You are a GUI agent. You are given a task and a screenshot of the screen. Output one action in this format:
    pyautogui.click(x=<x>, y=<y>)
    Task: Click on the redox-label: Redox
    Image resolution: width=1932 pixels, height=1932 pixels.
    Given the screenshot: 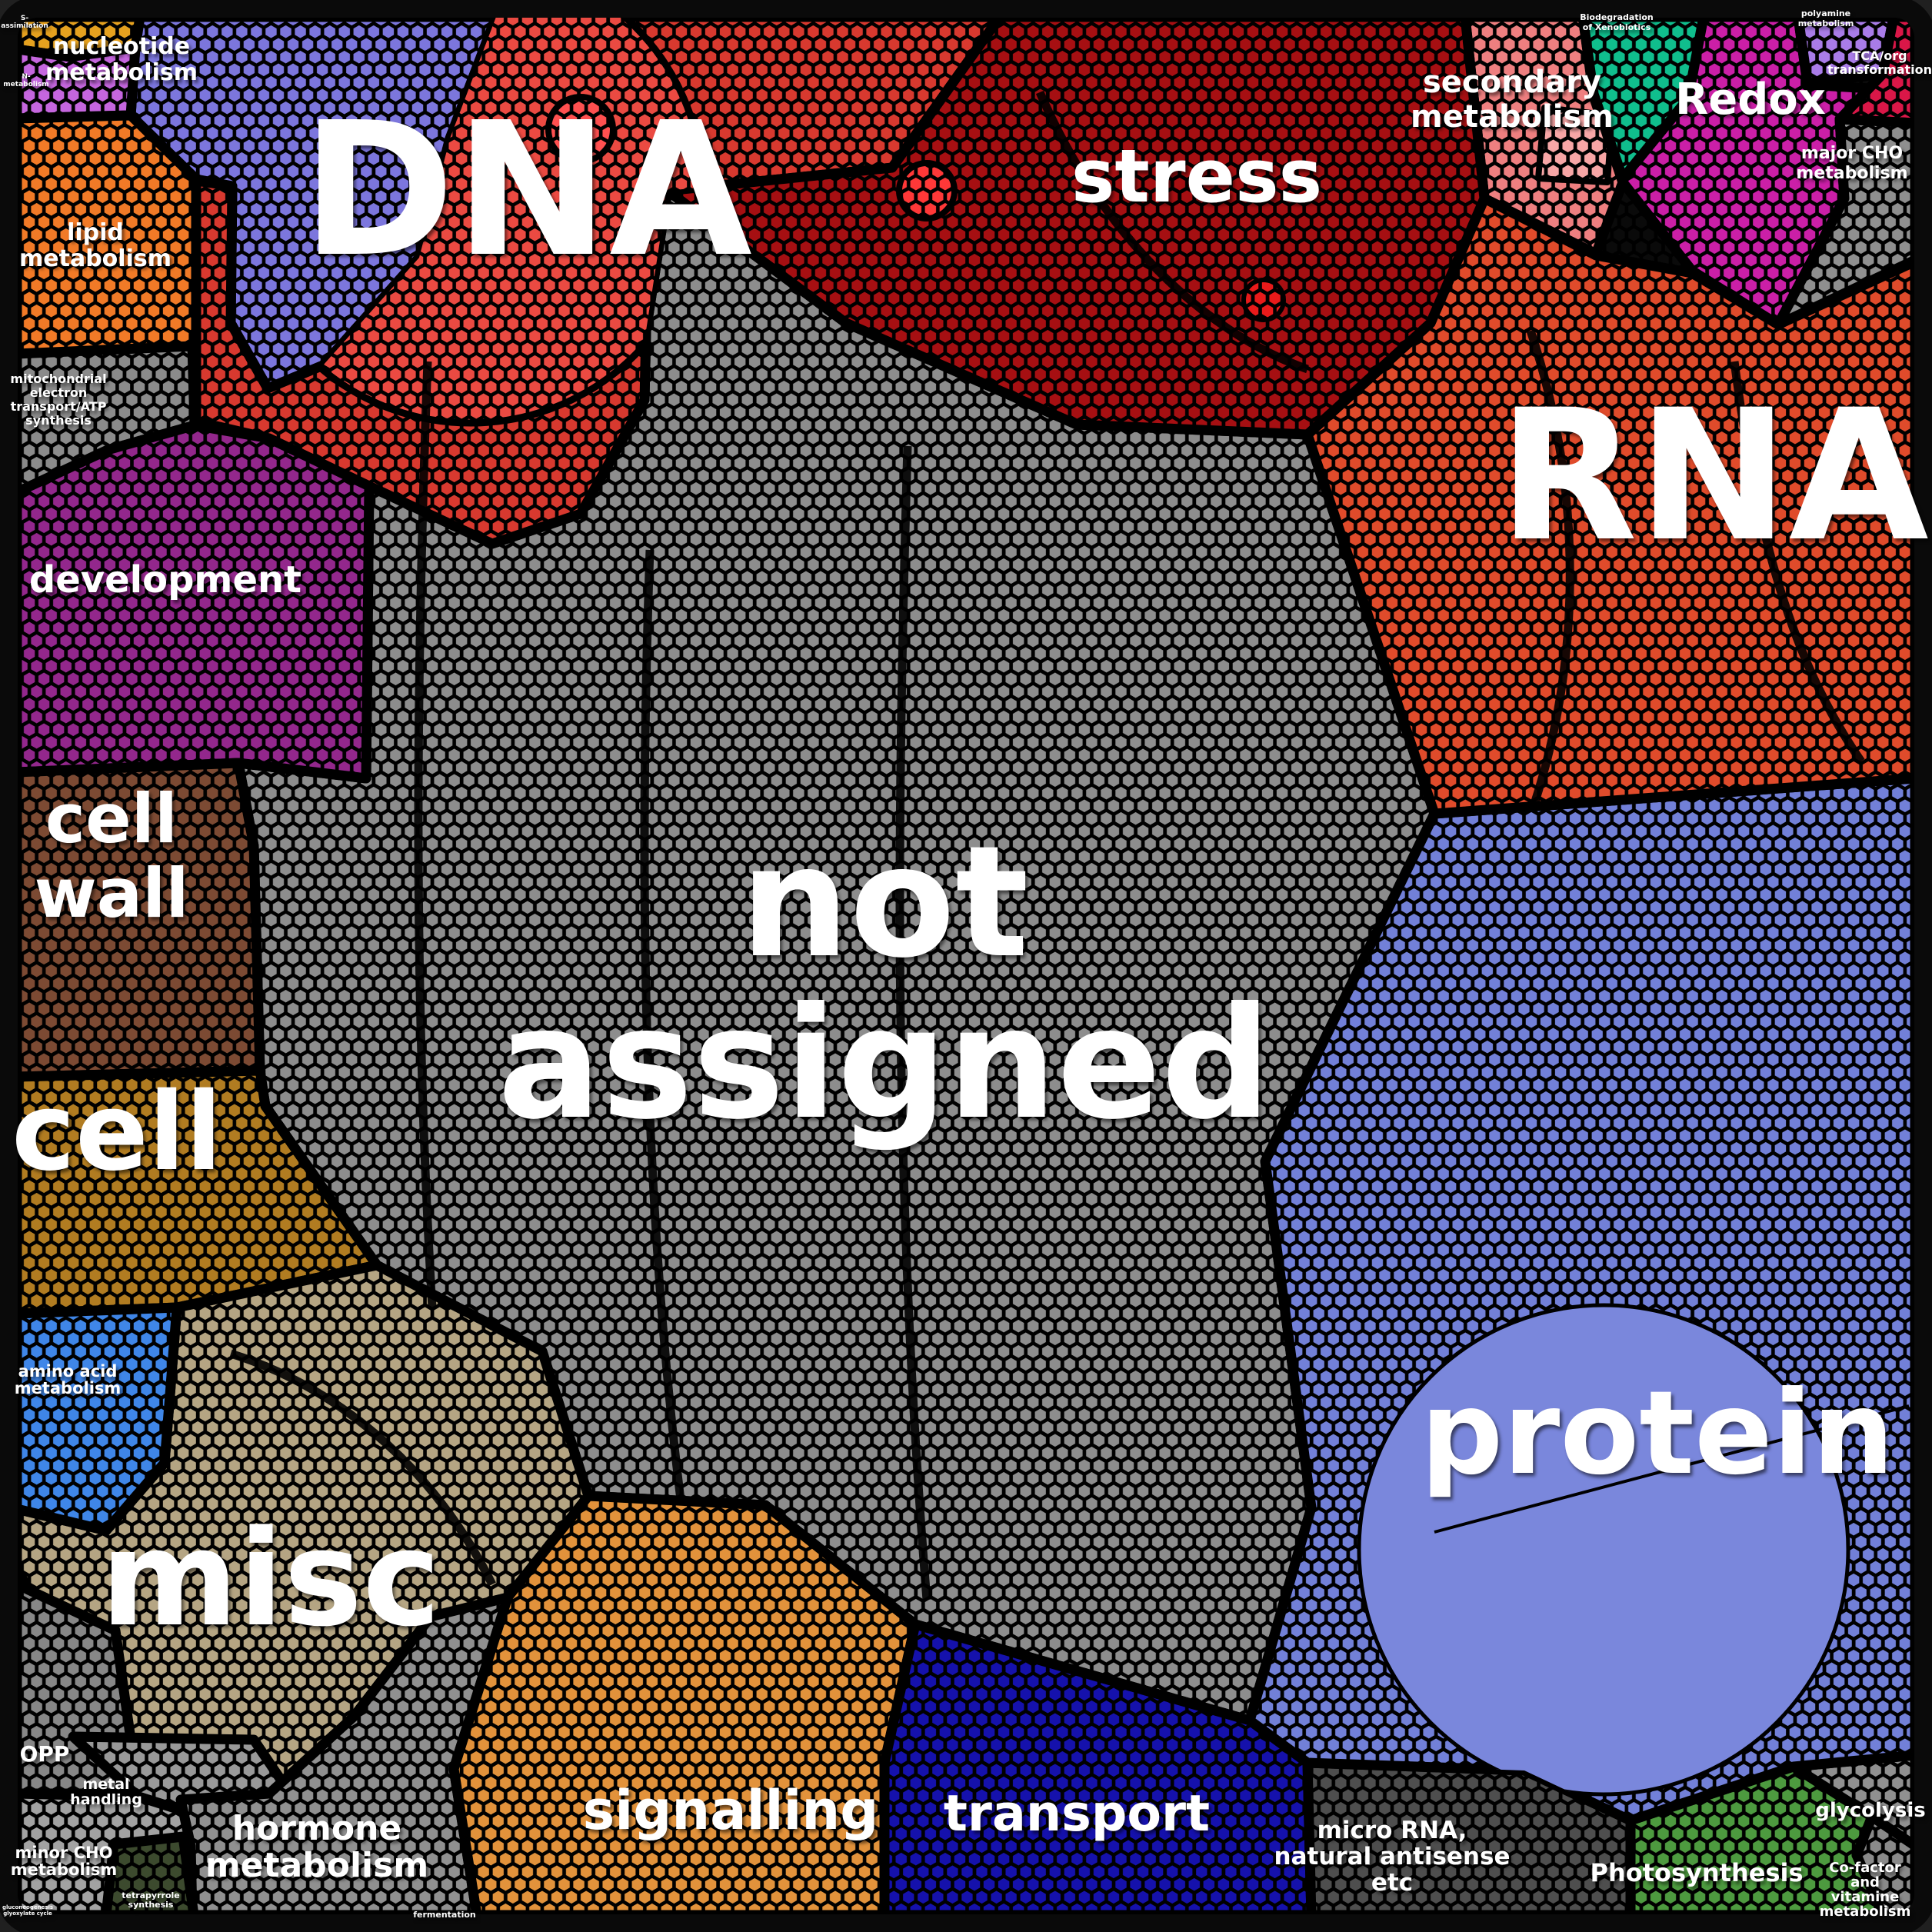 What is the action you would take?
    pyautogui.click(x=1750, y=100)
    